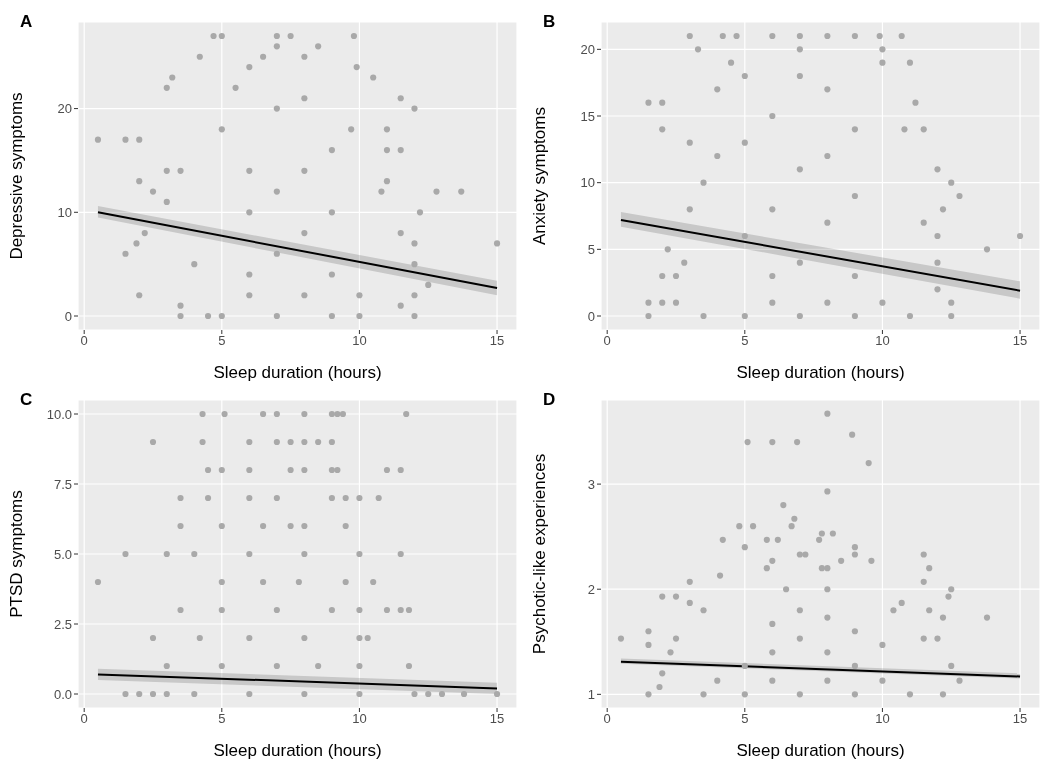 Image resolution: width=1062 pixels, height=772 pixels. I want to click on chart-title: D, so click(549, 400).